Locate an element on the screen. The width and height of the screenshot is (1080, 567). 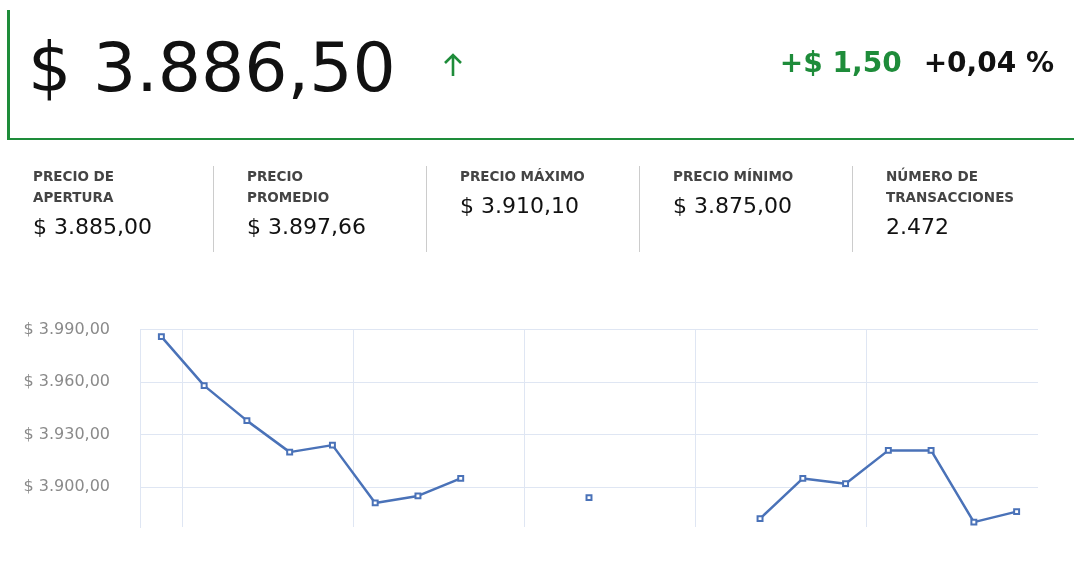
text: $ 3.886,50 is located at coordinates (212, 67).